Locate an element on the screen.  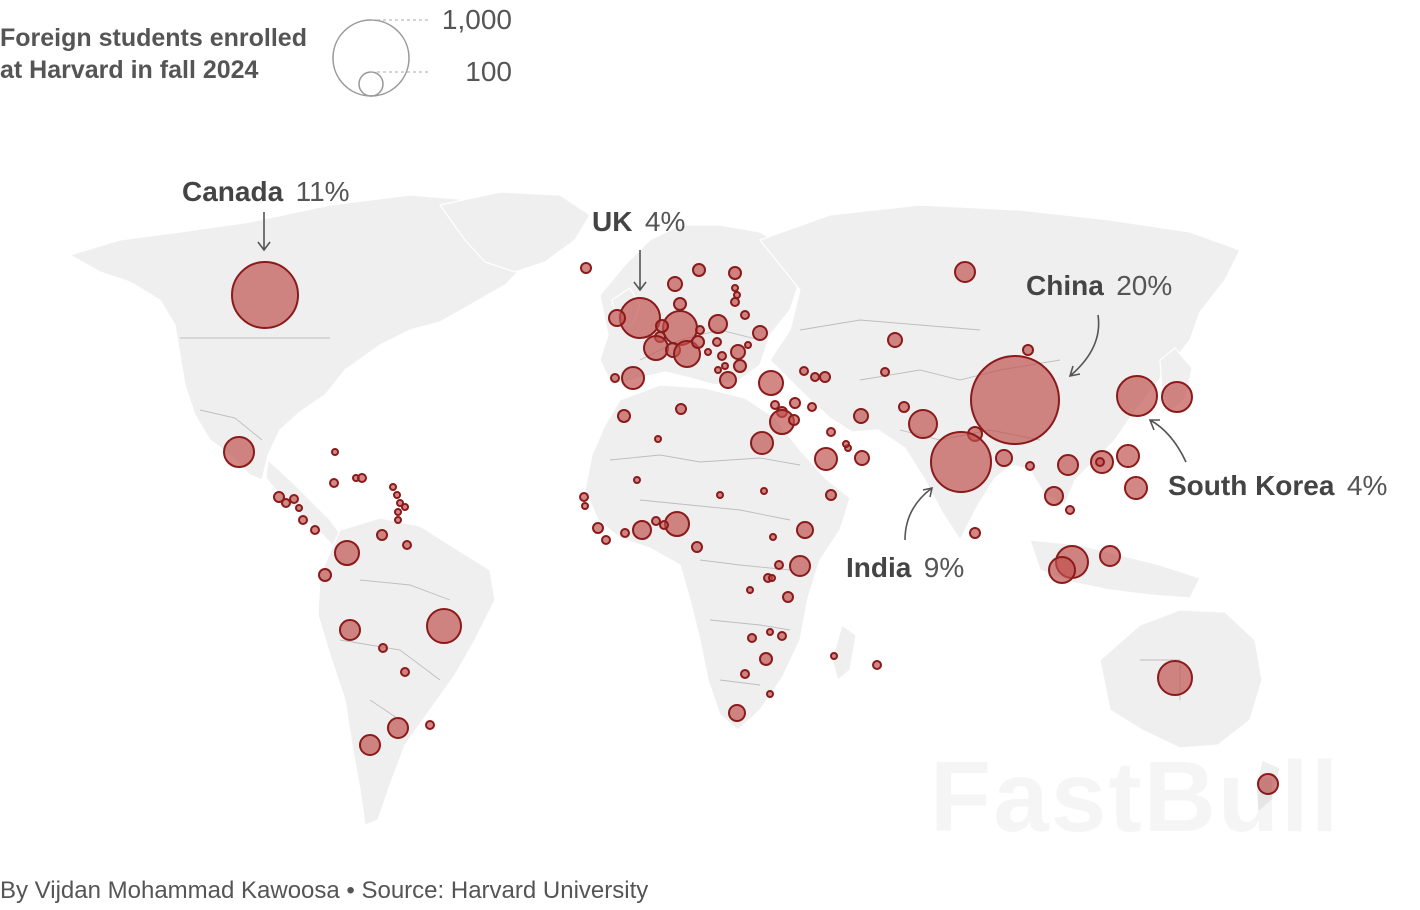
bubble-myanmar is located at coordinates (1030, 466).